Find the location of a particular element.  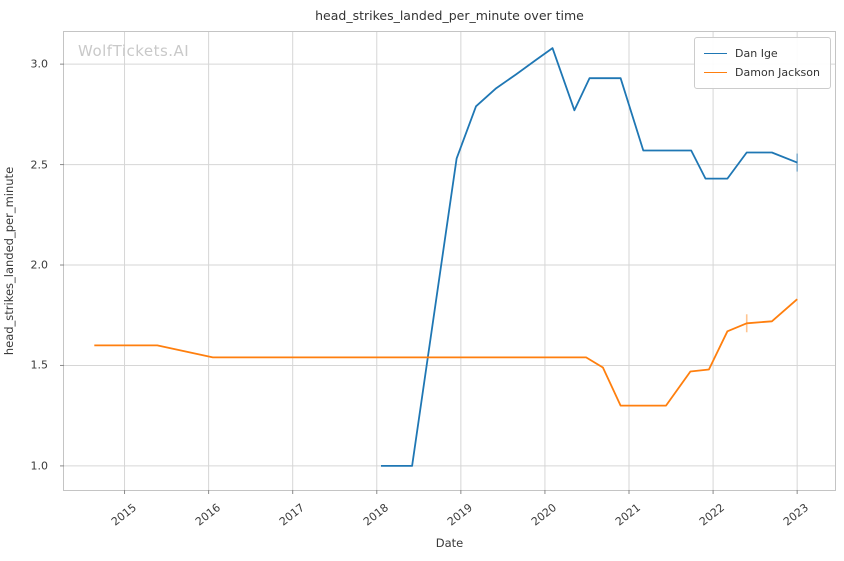

x-tick-label: 2021 is located at coordinates (628, 515).